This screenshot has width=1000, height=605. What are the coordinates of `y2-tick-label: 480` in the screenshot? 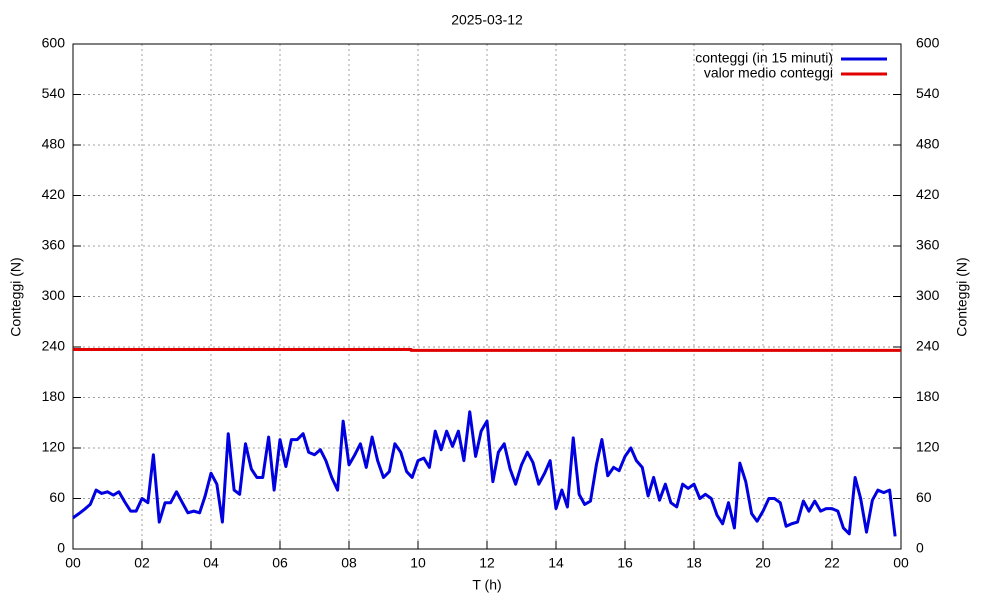 It's located at (928, 144).